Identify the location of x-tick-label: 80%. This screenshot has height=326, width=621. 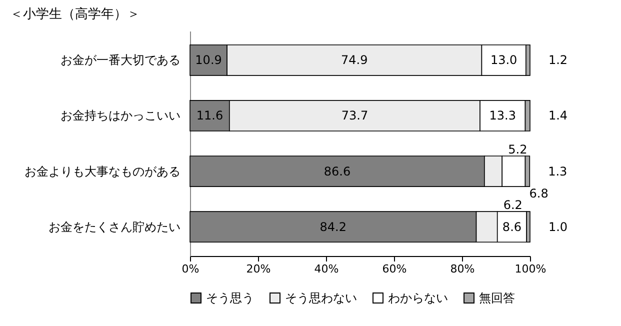
(462, 269).